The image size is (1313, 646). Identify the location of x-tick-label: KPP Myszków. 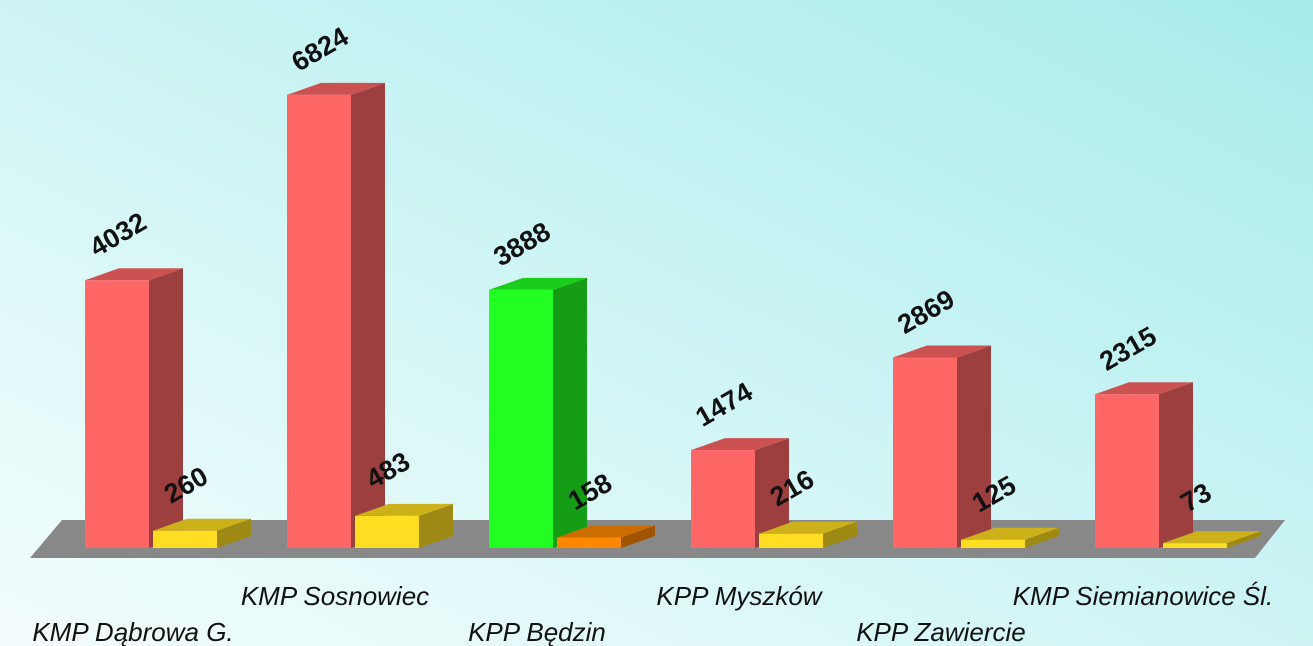
(739, 596).